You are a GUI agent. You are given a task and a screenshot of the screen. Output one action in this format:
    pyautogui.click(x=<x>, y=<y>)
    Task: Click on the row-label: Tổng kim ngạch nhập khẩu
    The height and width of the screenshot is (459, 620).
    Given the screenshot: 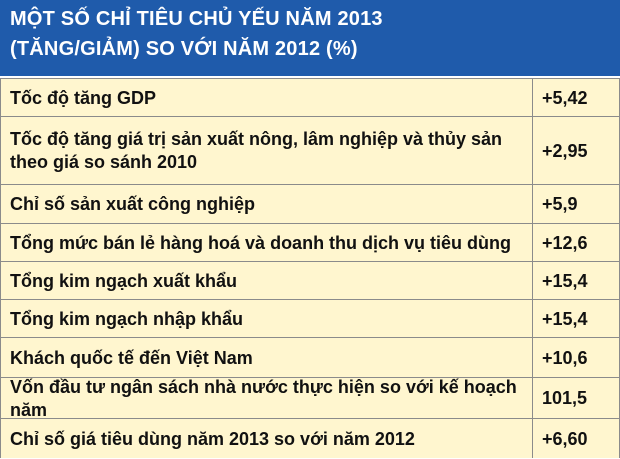 What is the action you would take?
    pyautogui.click(x=127, y=318)
    